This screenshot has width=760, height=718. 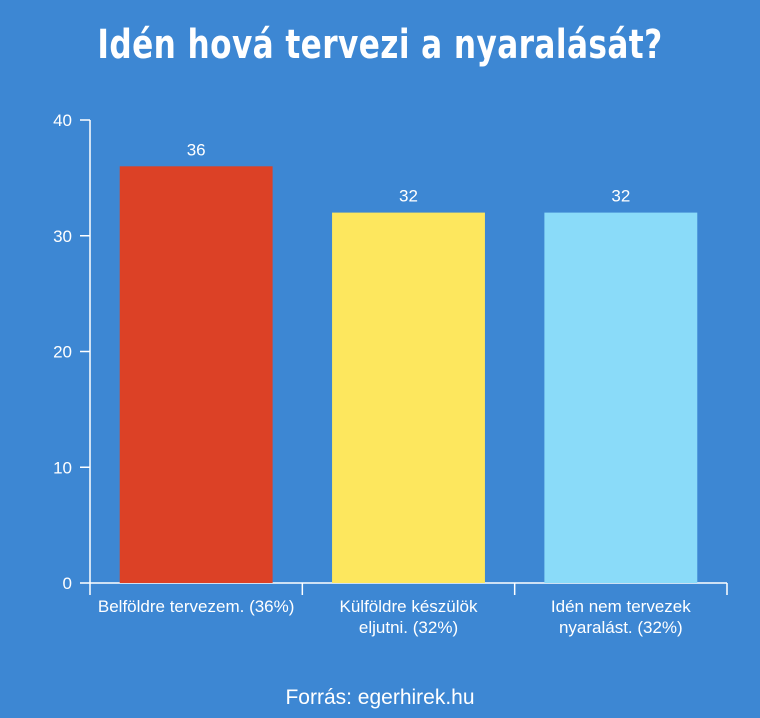 What do you see at coordinates (62, 352) in the screenshot?
I see `y-tick-label: 20` at bounding box center [62, 352].